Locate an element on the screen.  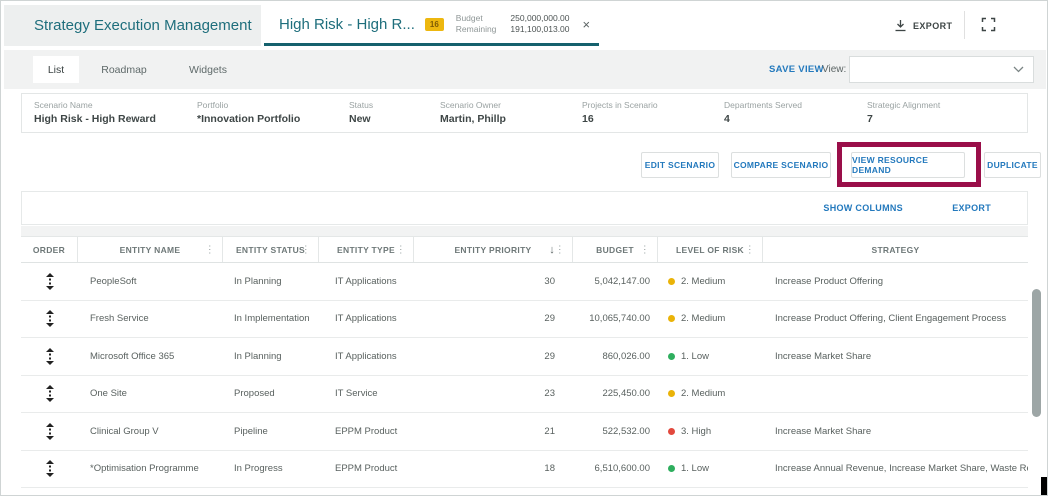
save-view-link: SAVE VIEW is located at coordinates (796, 69).